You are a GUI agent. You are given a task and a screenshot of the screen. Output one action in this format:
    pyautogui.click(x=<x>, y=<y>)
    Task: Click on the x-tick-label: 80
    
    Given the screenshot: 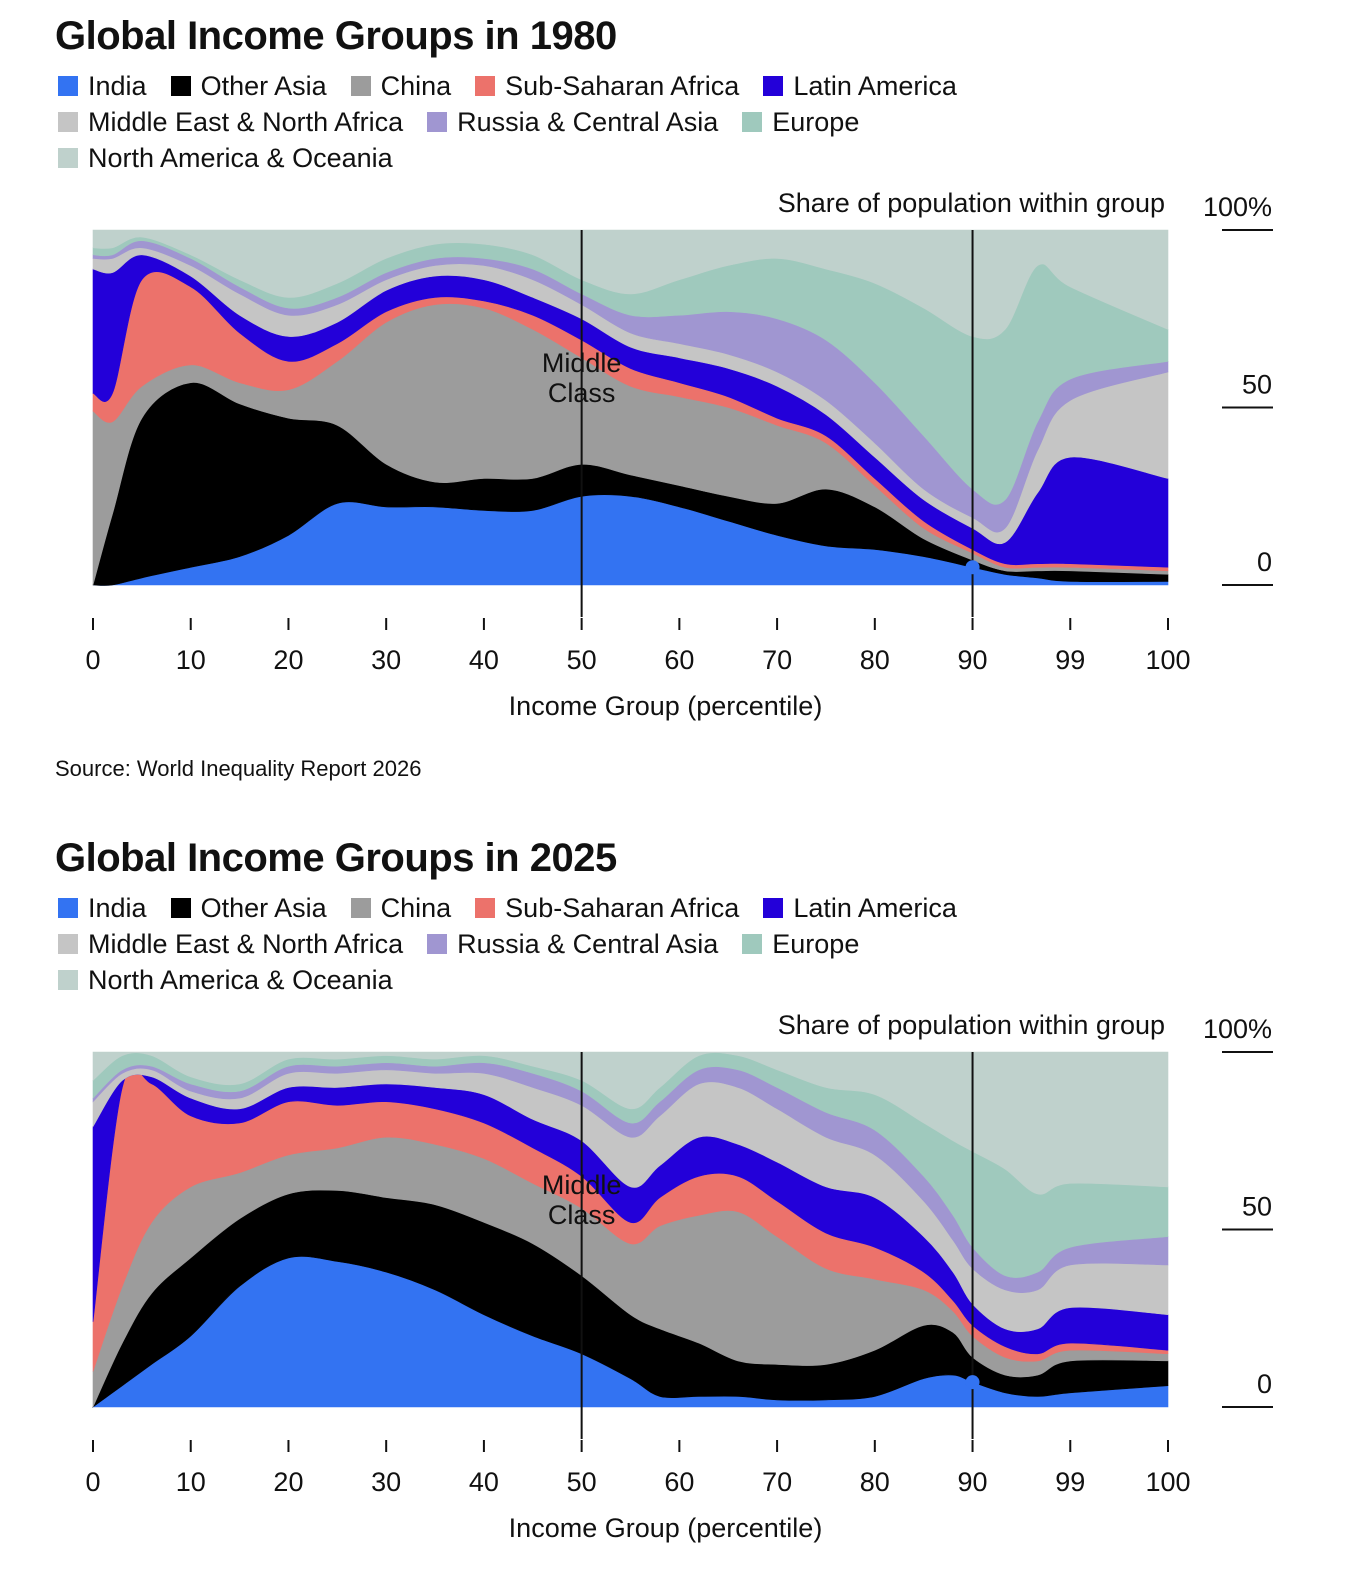 What is the action you would take?
    pyautogui.click(x=875, y=660)
    